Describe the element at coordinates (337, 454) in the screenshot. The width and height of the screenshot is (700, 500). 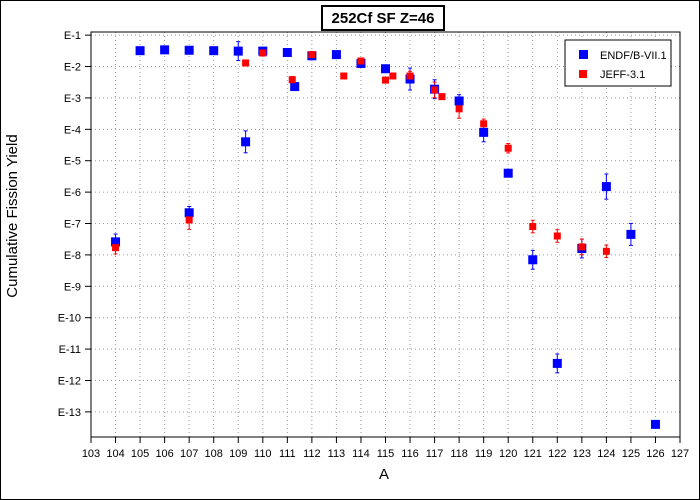
I see `x-tick-label: 113` at that location.